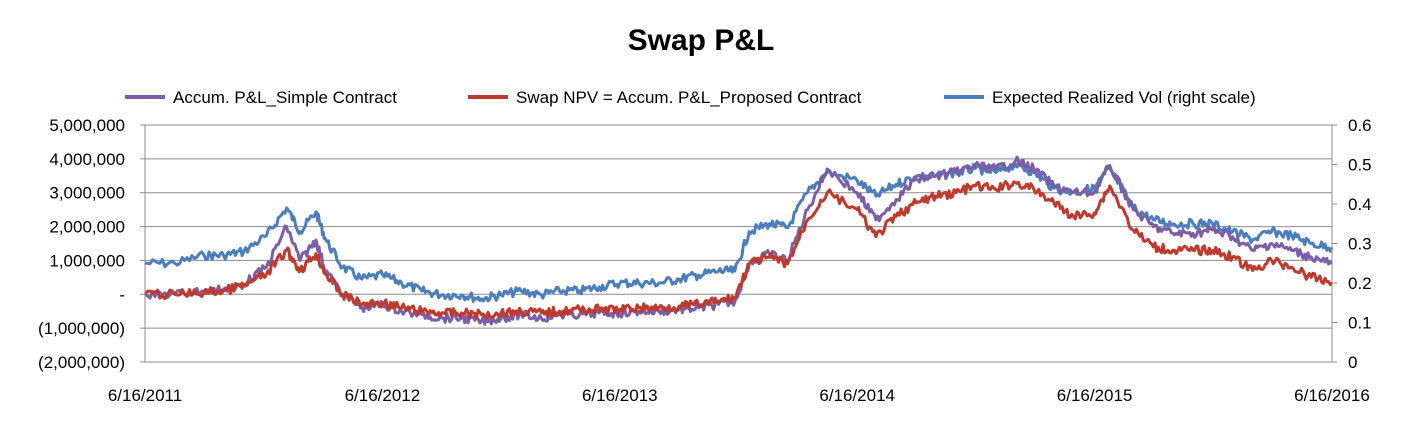  Describe the element at coordinates (87, 260) in the screenshot. I see `left-tick-label: 1,000,000` at that location.